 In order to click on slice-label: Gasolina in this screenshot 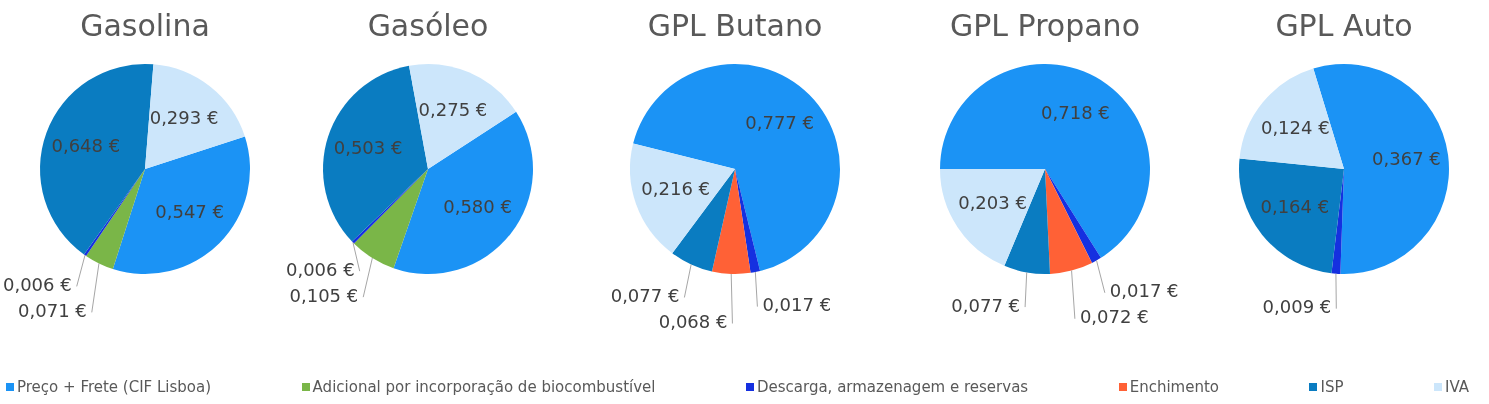, I will do `click(145, 25)`.